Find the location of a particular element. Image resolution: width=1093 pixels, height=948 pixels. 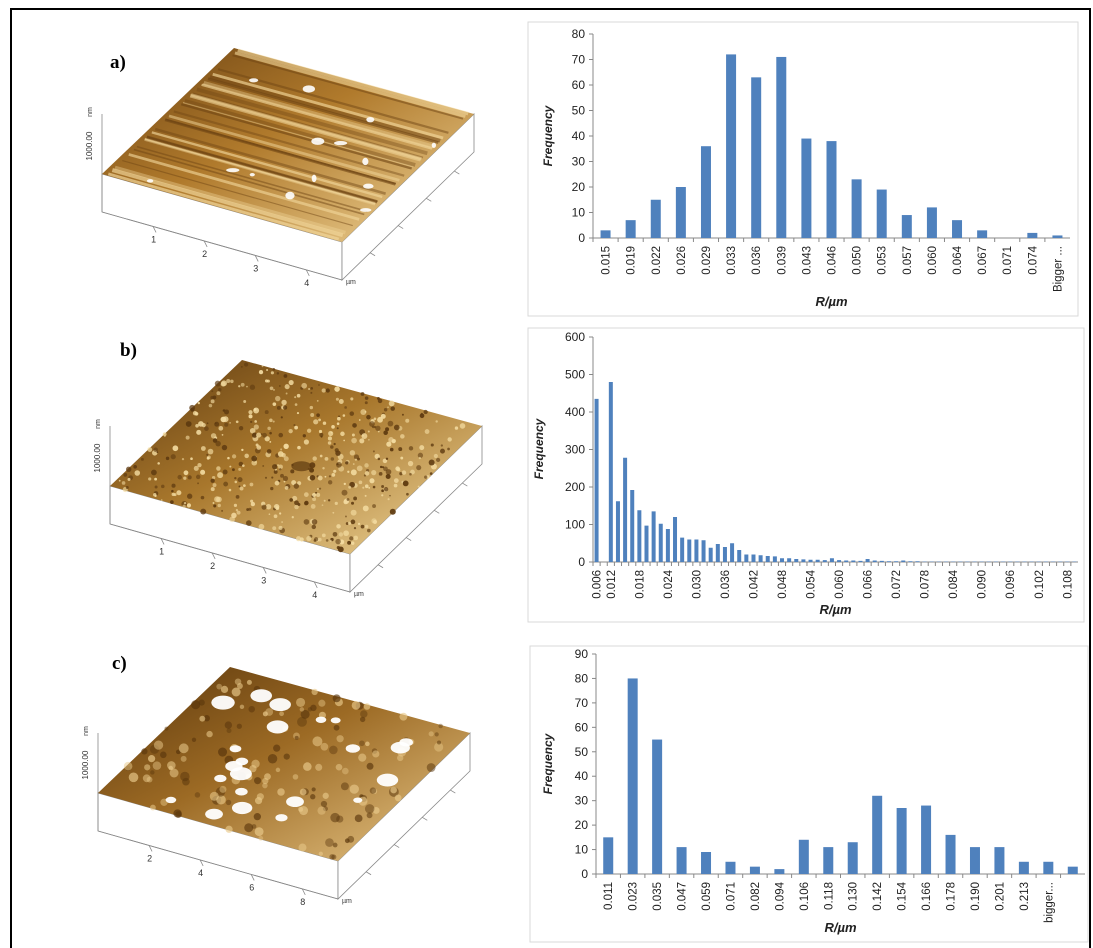

y-tick-label: 80 is located at coordinates (582, 678).